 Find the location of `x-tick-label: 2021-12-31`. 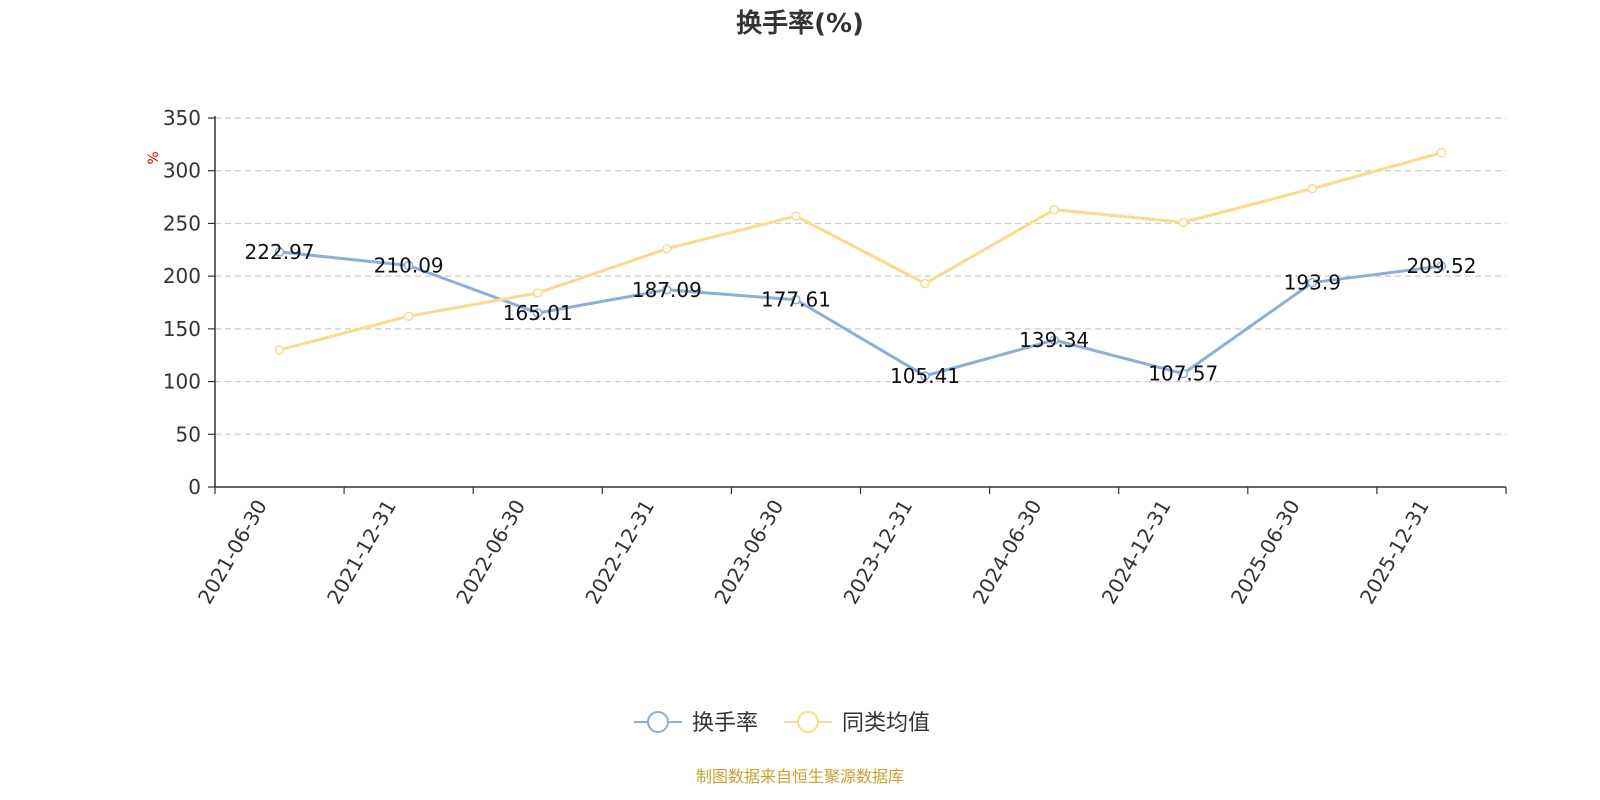

x-tick-label: 2021-12-31 is located at coordinates (361, 552).